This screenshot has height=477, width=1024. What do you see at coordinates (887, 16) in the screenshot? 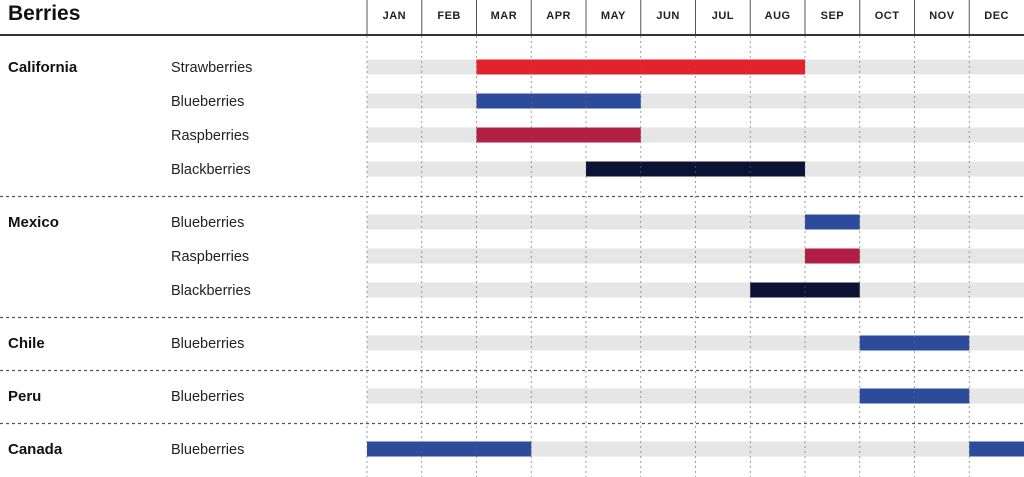
I see `month-label-oct: OCT` at bounding box center [887, 16].